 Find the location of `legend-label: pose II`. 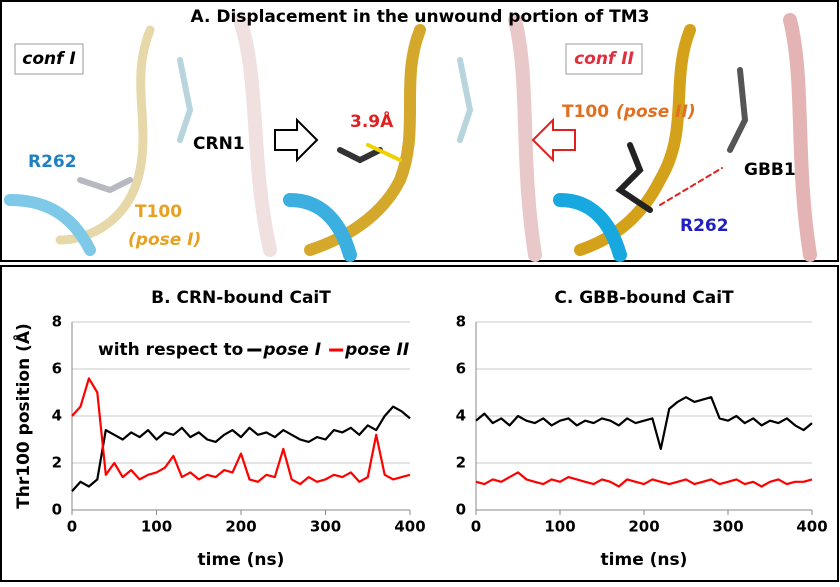

legend-label: pose II is located at coordinates (376, 350).